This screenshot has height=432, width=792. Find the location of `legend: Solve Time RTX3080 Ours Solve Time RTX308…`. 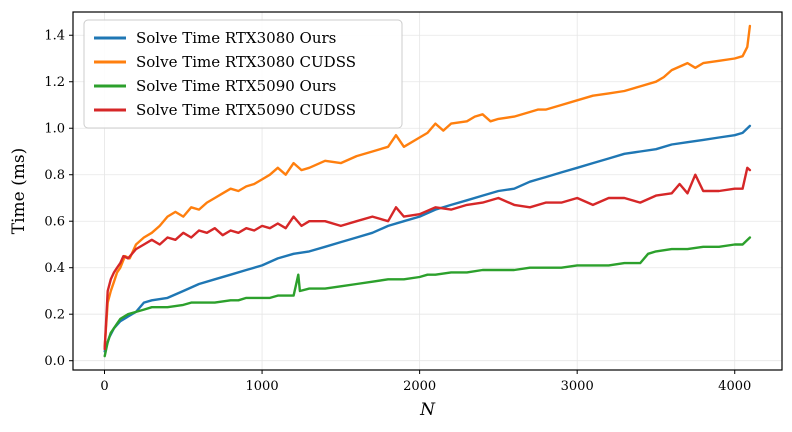

legend: Solve Time RTX3080 Ours Solve Time RTX308… is located at coordinates (243, 74).